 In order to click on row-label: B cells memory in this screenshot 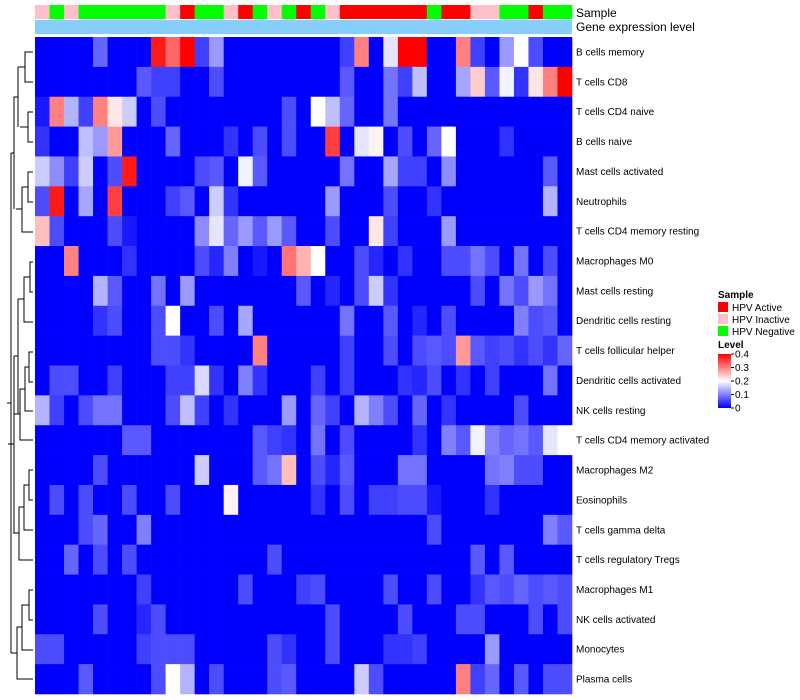, I will do `click(610, 52)`.